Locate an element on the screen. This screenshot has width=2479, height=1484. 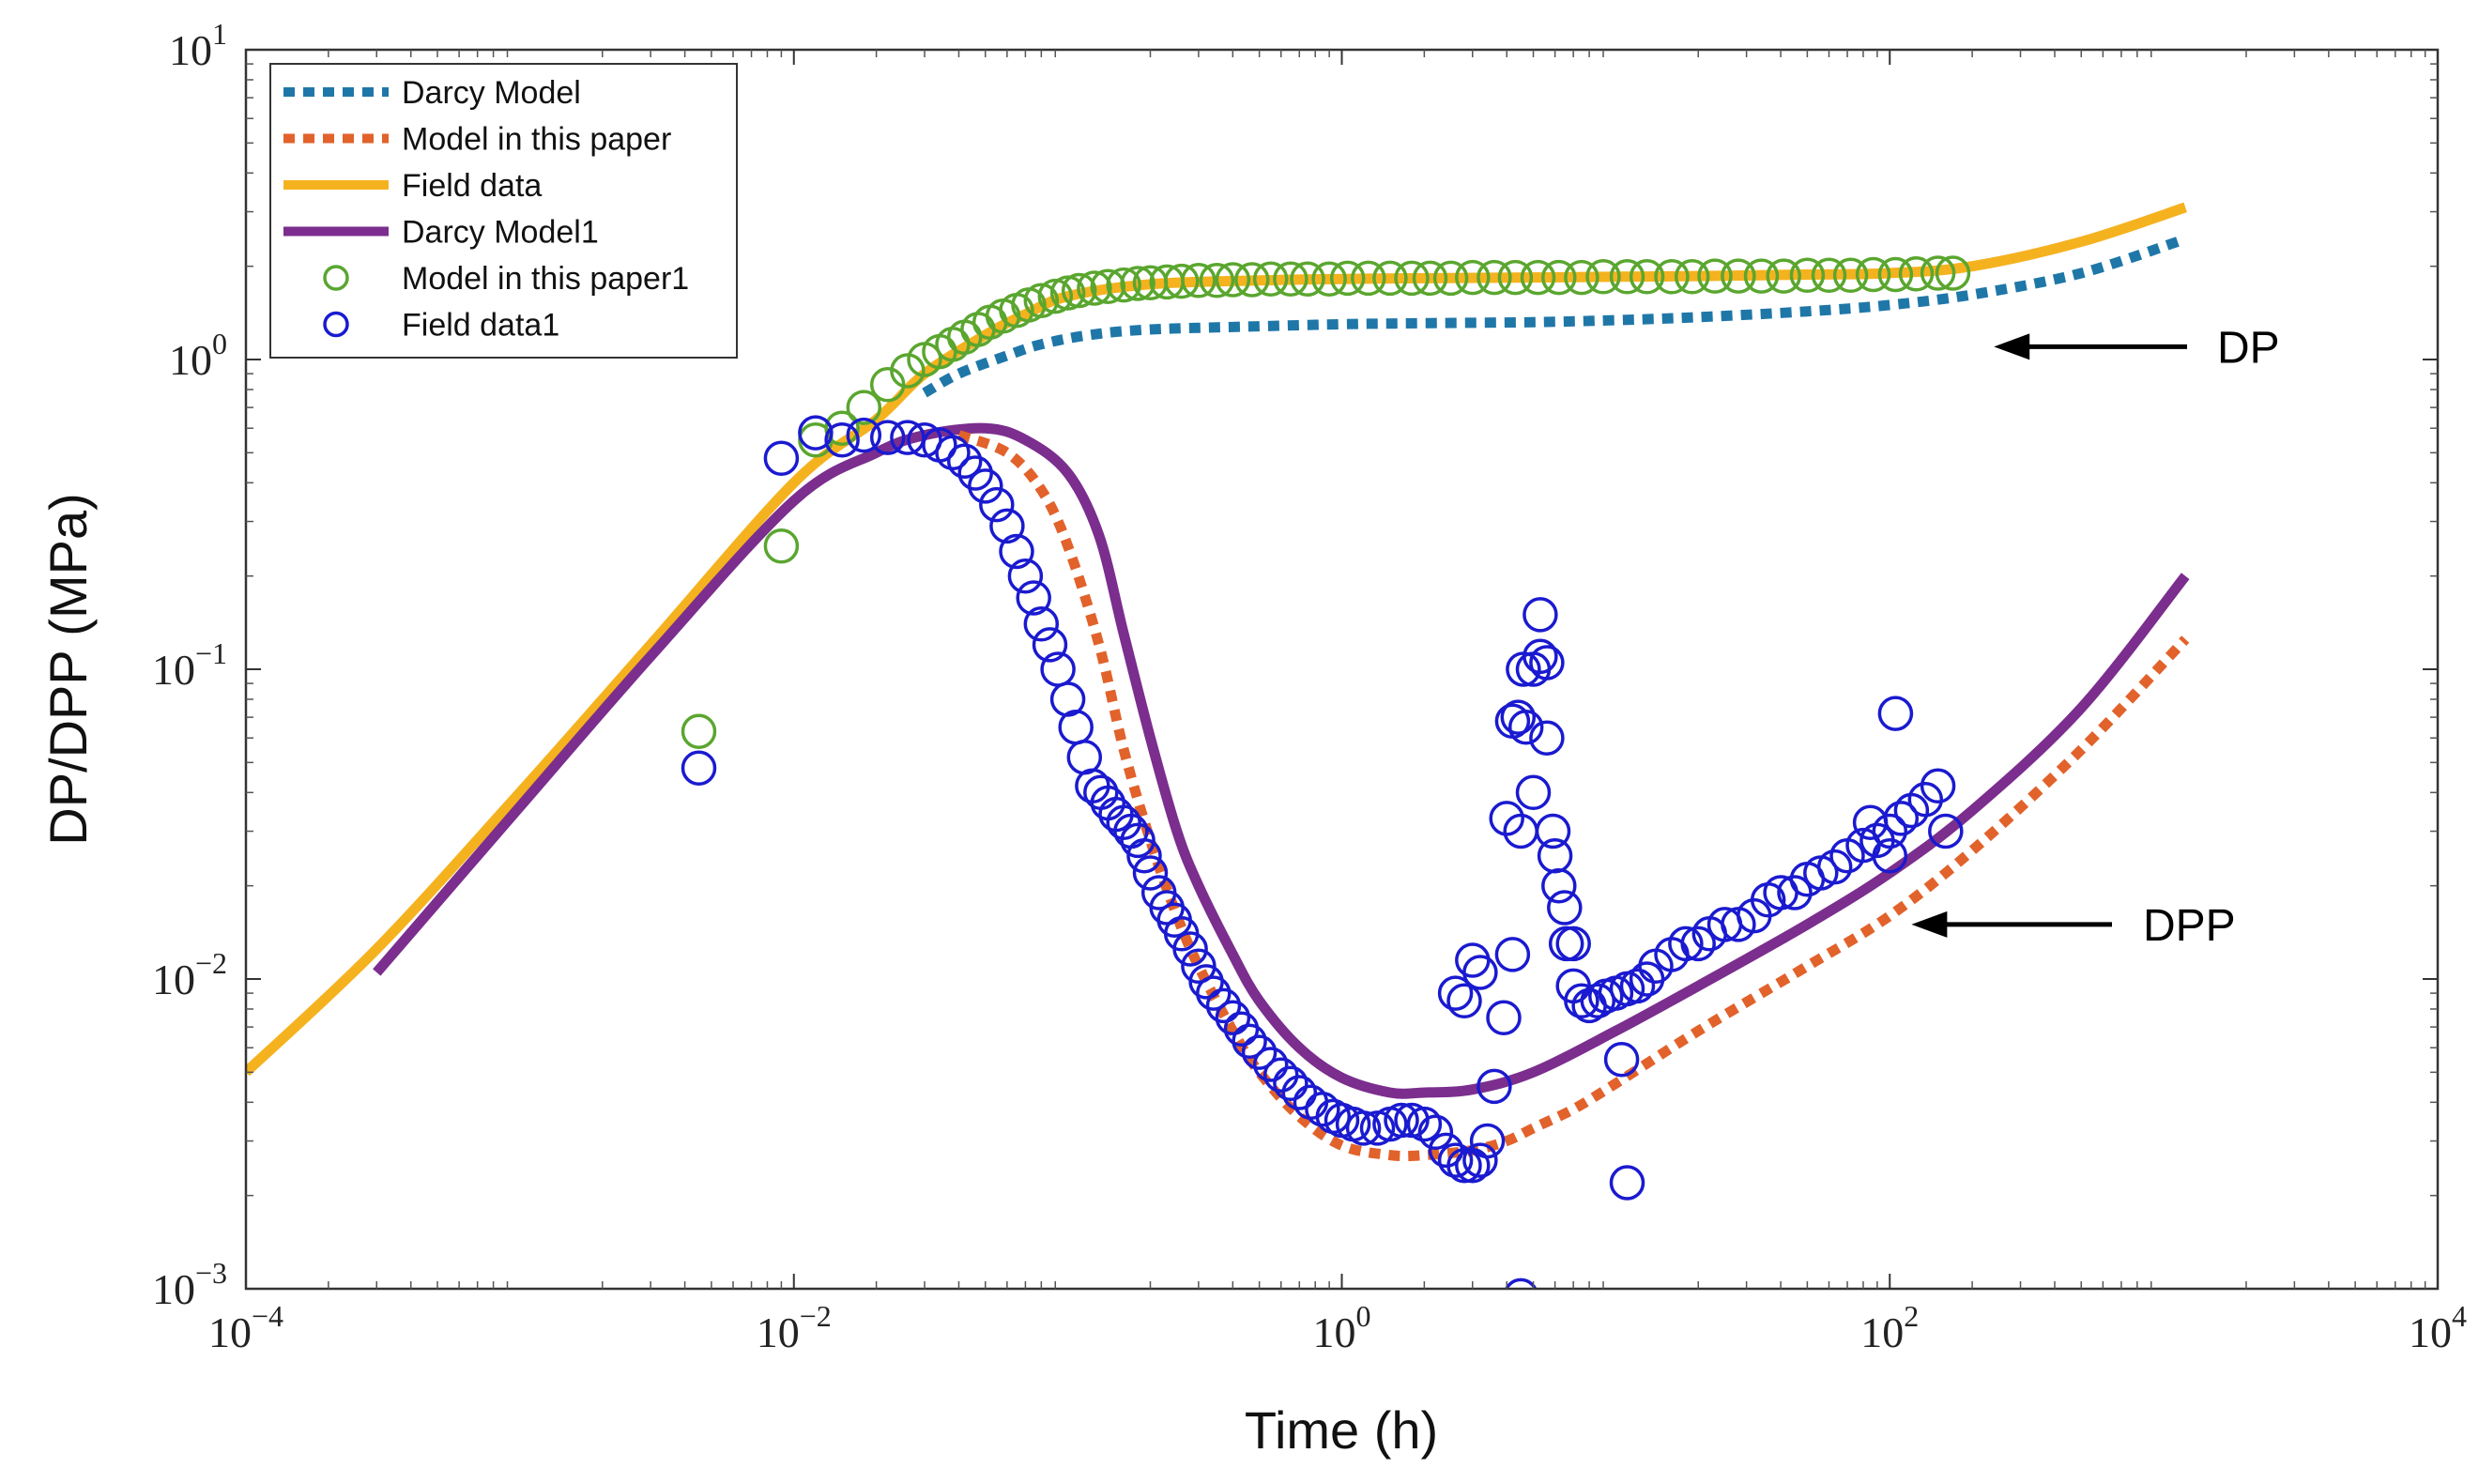
y-tick-label: 10⁻¹ is located at coordinates (189, 665).